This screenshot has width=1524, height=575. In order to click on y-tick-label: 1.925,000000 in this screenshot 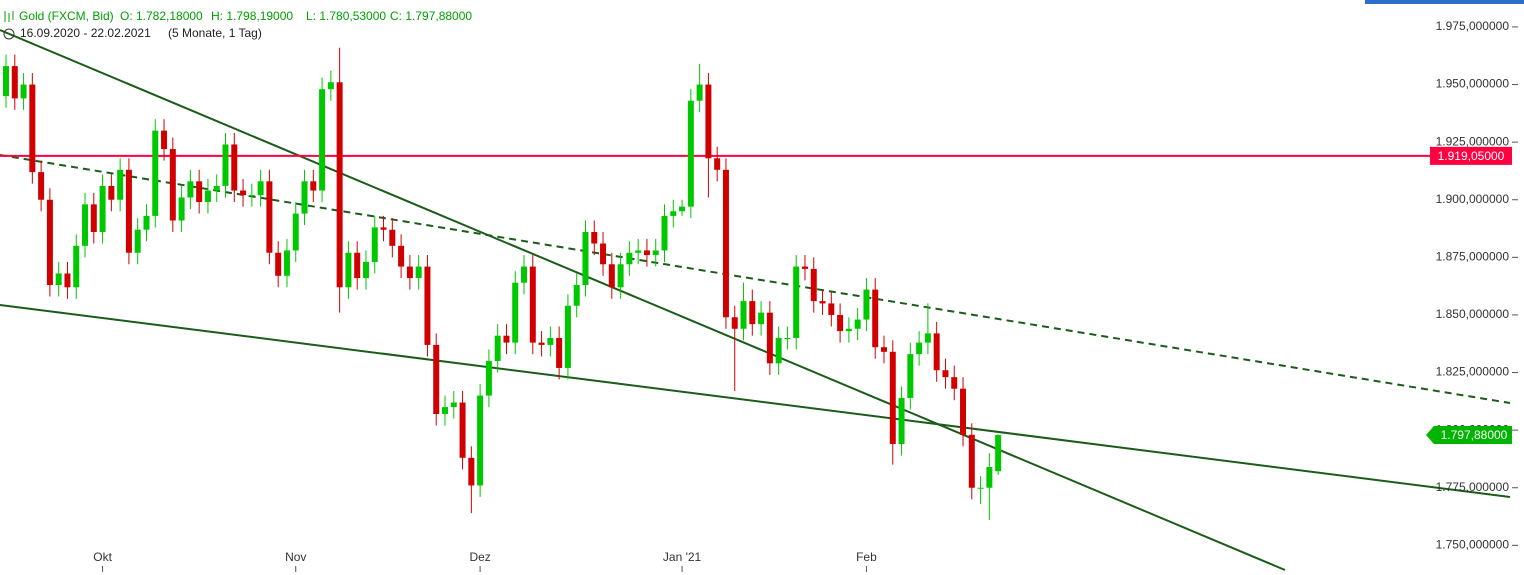, I will do `click(1473, 141)`.